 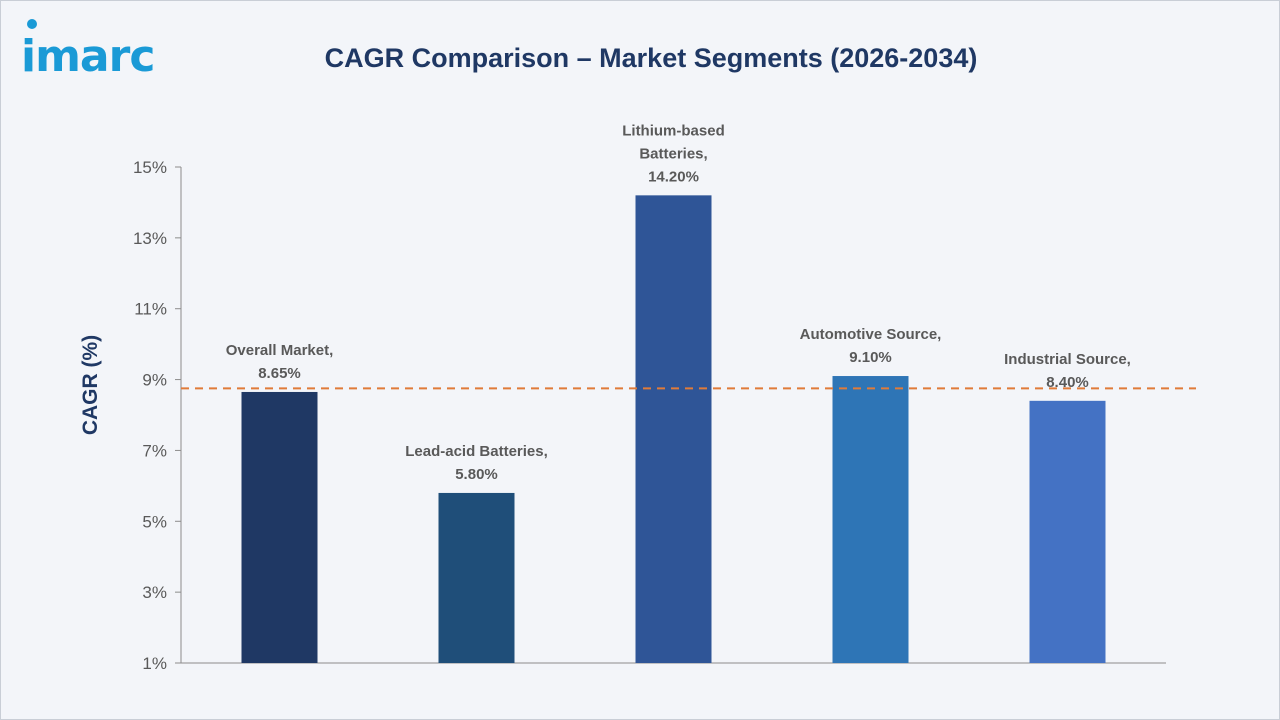 I want to click on data-label: 8.40%, so click(x=1067, y=382).